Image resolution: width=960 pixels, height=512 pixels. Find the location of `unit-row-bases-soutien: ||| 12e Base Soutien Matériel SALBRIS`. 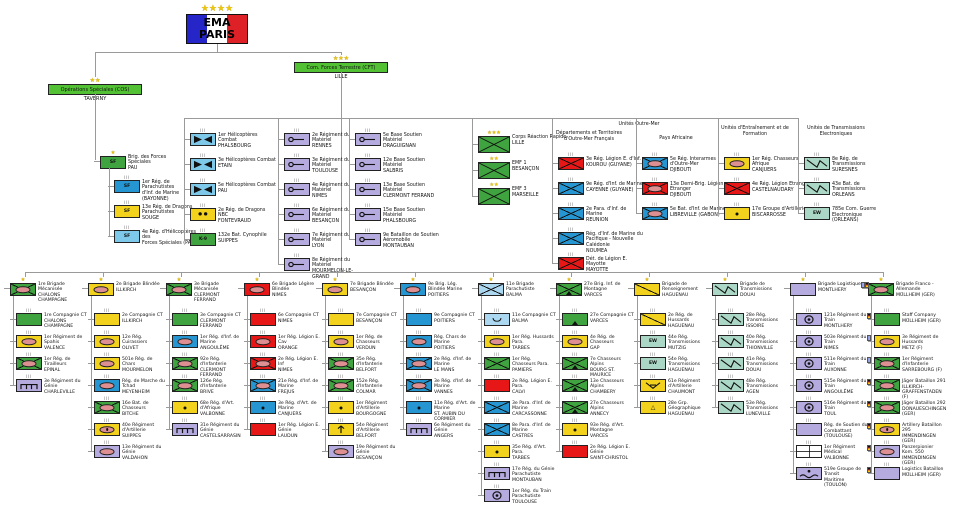

unit-row-bases-soutien: ||| 12e Base Soutien Matériel SALBRIS is located at coordinates (395, 164).